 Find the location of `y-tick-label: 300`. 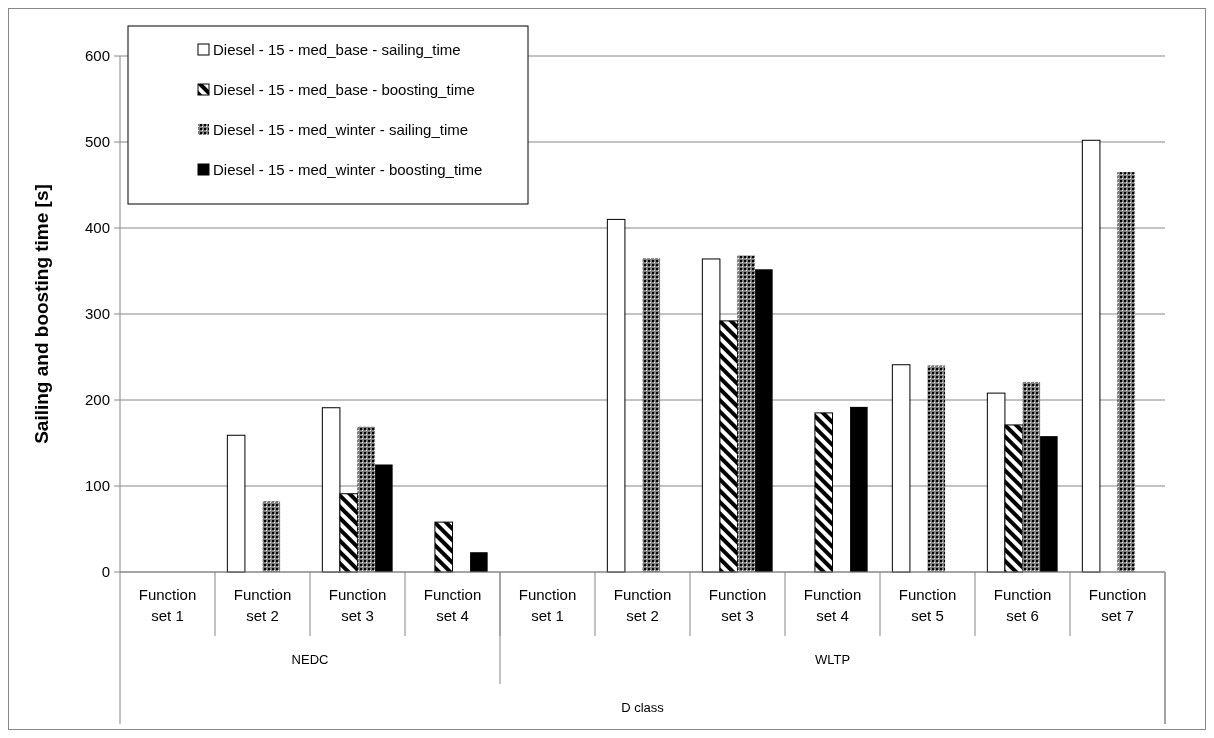

y-tick-label: 300 is located at coordinates (97, 314).